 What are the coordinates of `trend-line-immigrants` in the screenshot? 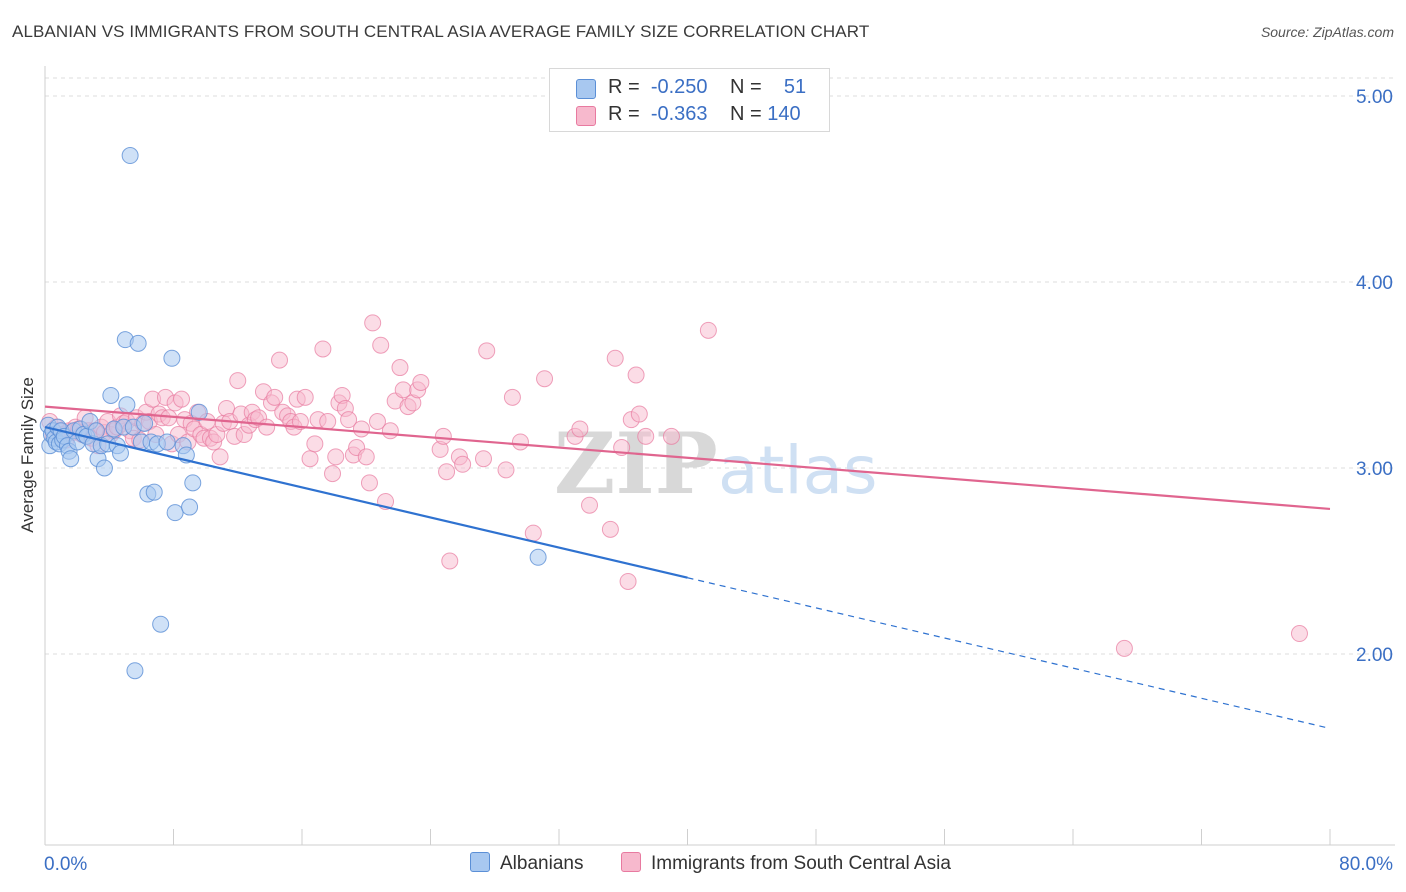 It's located at (687, 458).